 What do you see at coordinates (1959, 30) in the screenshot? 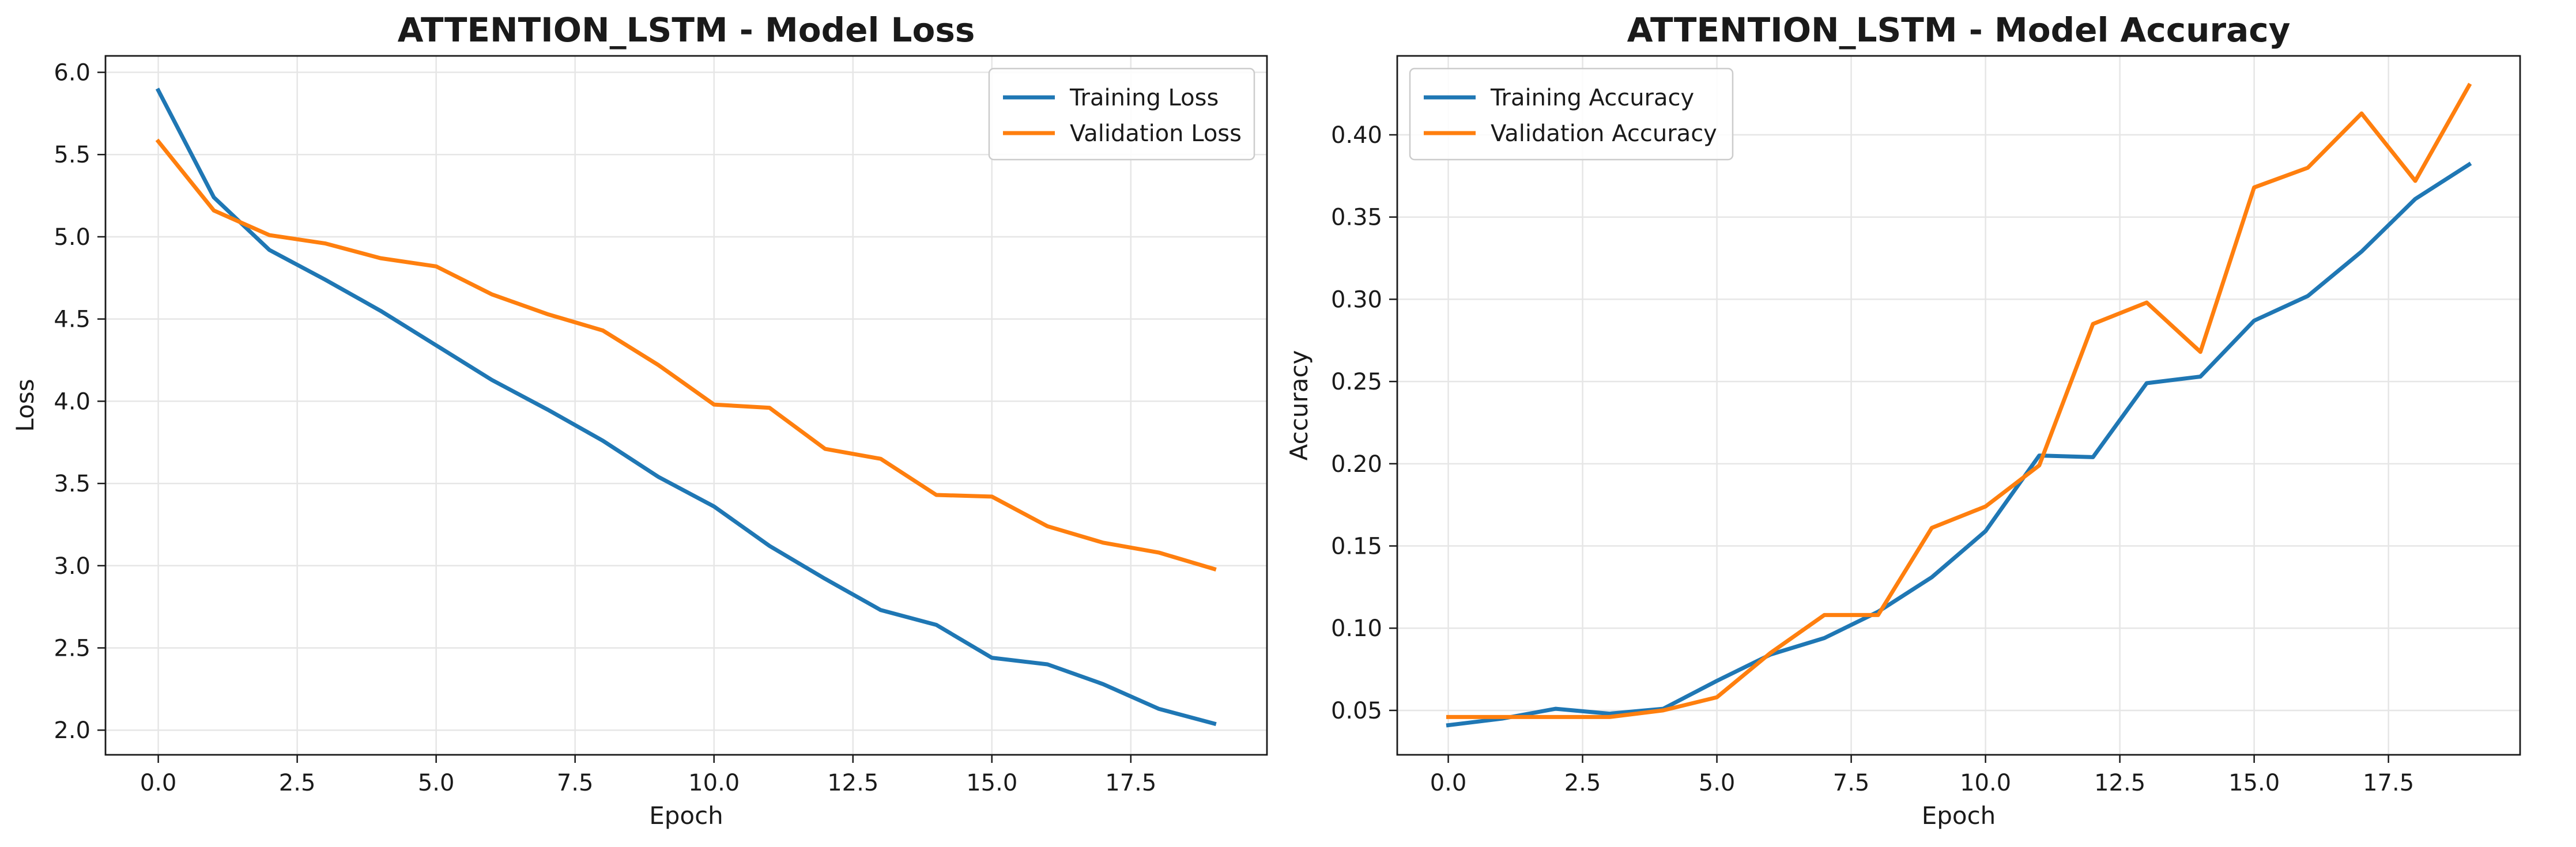
I see `accuracy-chart-title: ATTENTION_LSTM - Model Accuracy` at bounding box center [1959, 30].